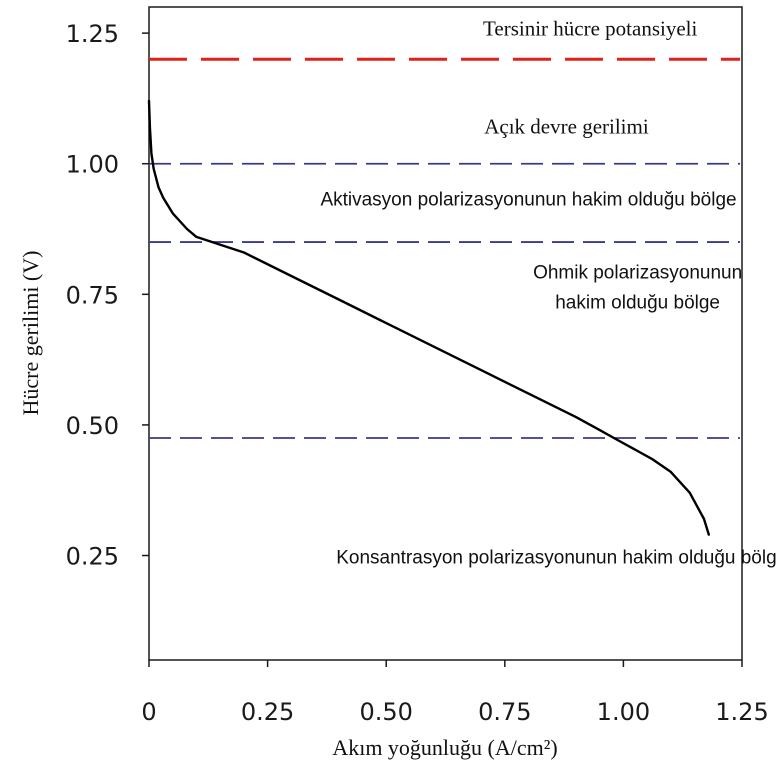 The image size is (776, 772). What do you see at coordinates (92, 295) in the screenshot?
I see `y-tick-label: 0.75` at bounding box center [92, 295].